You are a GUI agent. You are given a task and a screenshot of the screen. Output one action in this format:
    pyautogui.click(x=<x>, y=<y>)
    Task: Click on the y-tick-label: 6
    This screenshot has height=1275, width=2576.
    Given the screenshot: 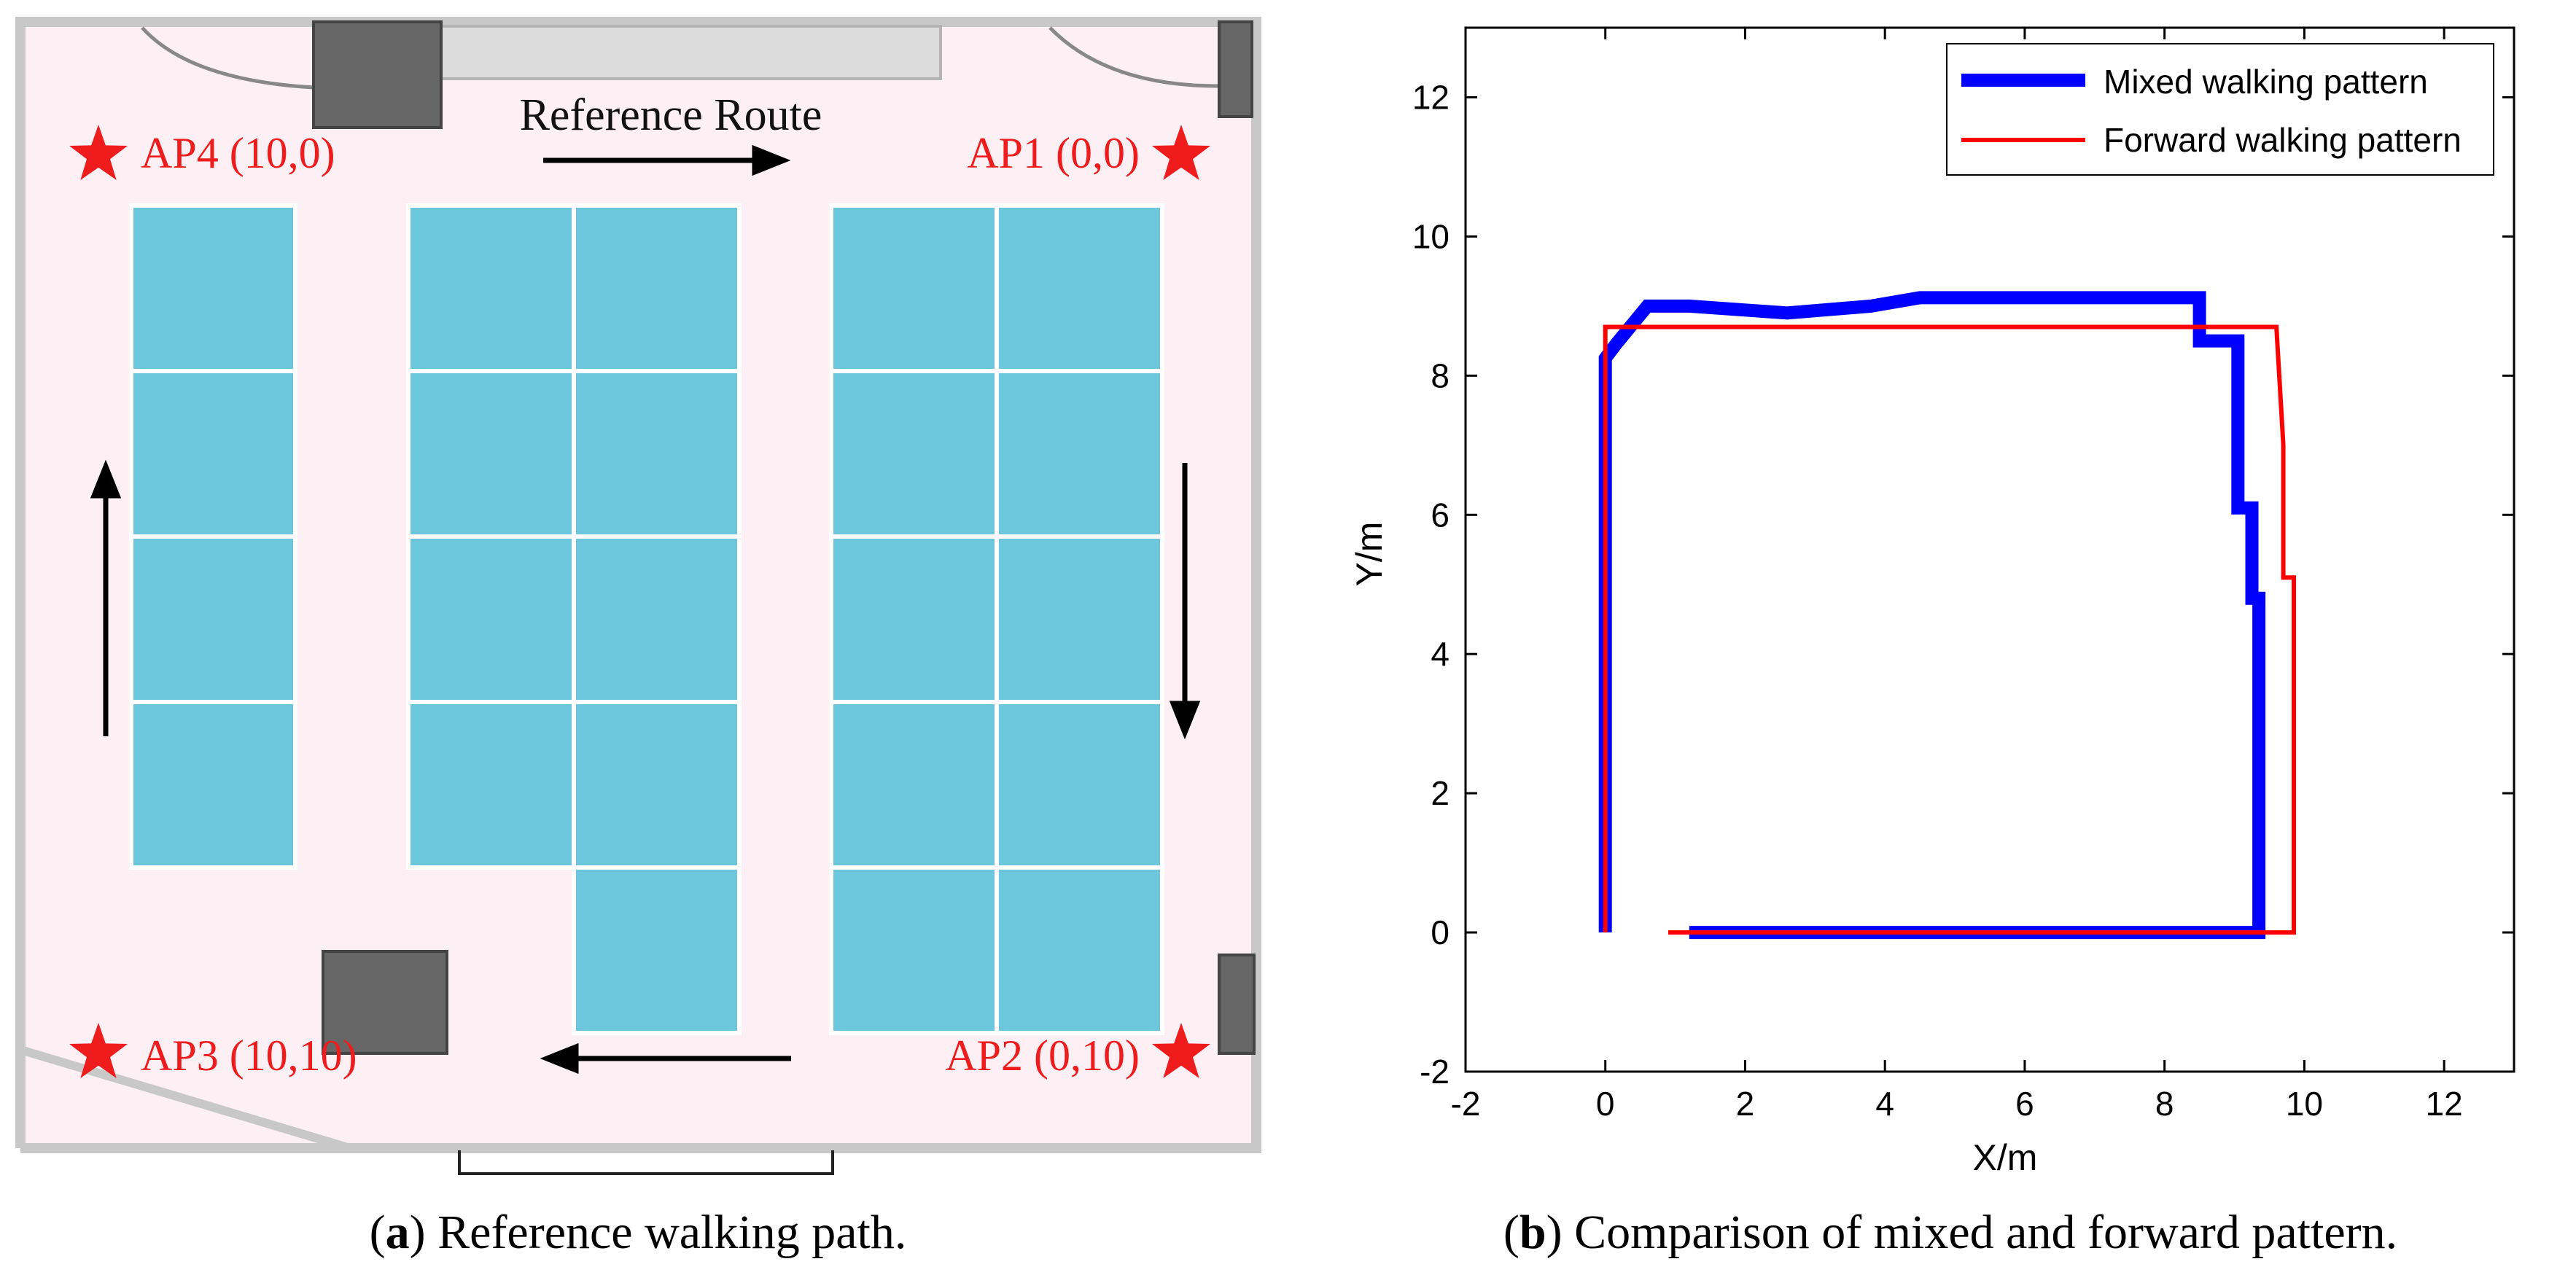 What is the action you would take?
    pyautogui.click(x=1440, y=515)
    